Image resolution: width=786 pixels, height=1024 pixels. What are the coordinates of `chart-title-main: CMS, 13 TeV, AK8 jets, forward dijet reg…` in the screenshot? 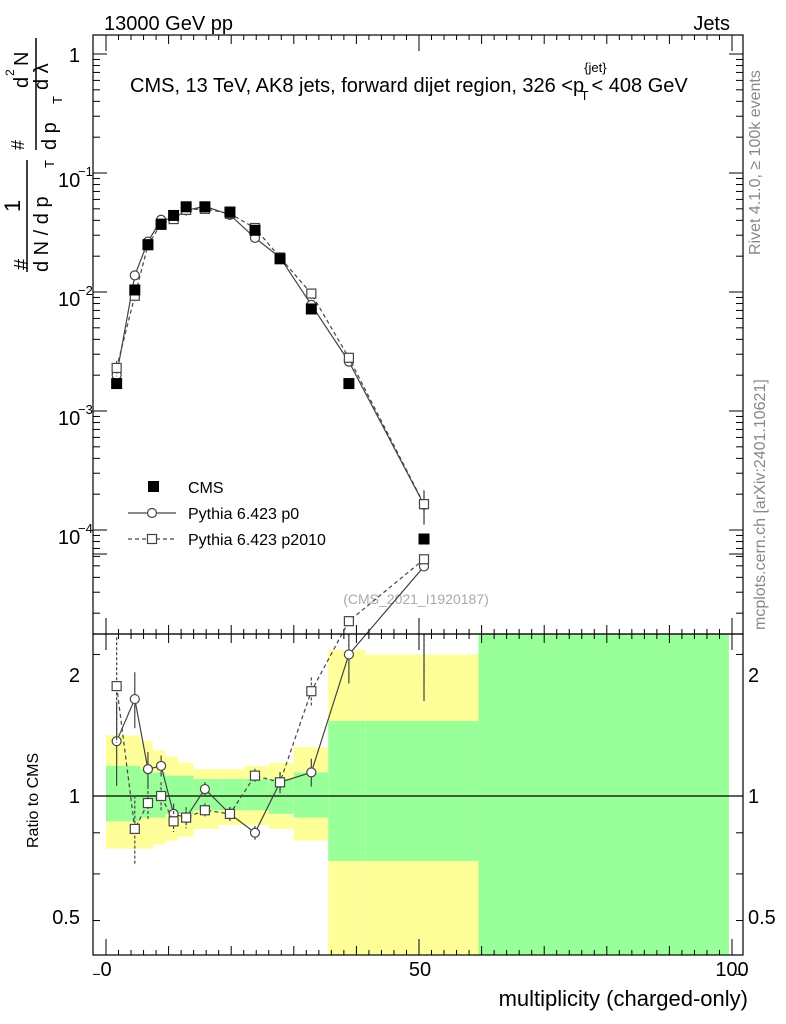 It's located at (357, 86).